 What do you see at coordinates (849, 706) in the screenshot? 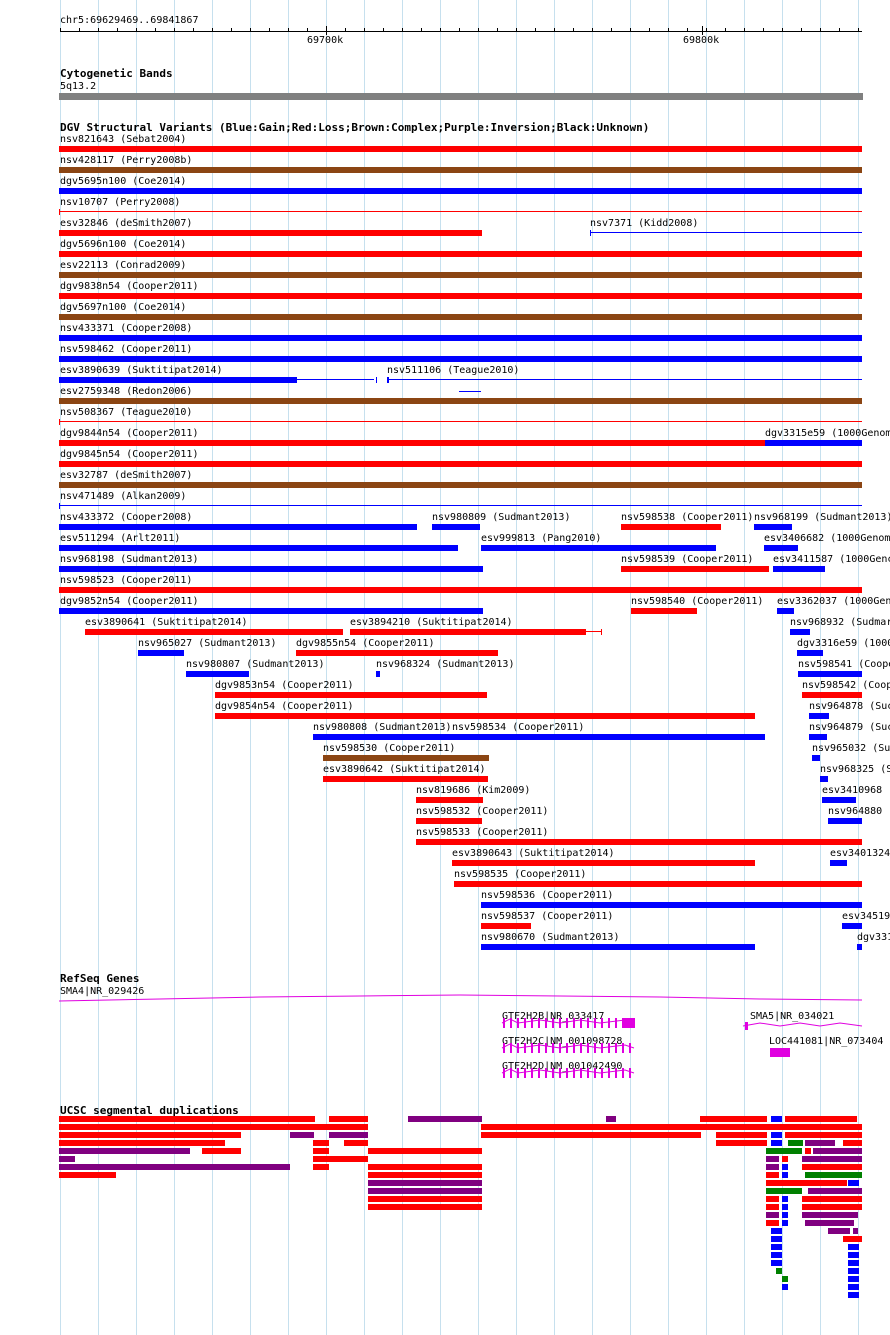
I see `dgv-feature-label: nsv964878 (Suc` at bounding box center [849, 706].